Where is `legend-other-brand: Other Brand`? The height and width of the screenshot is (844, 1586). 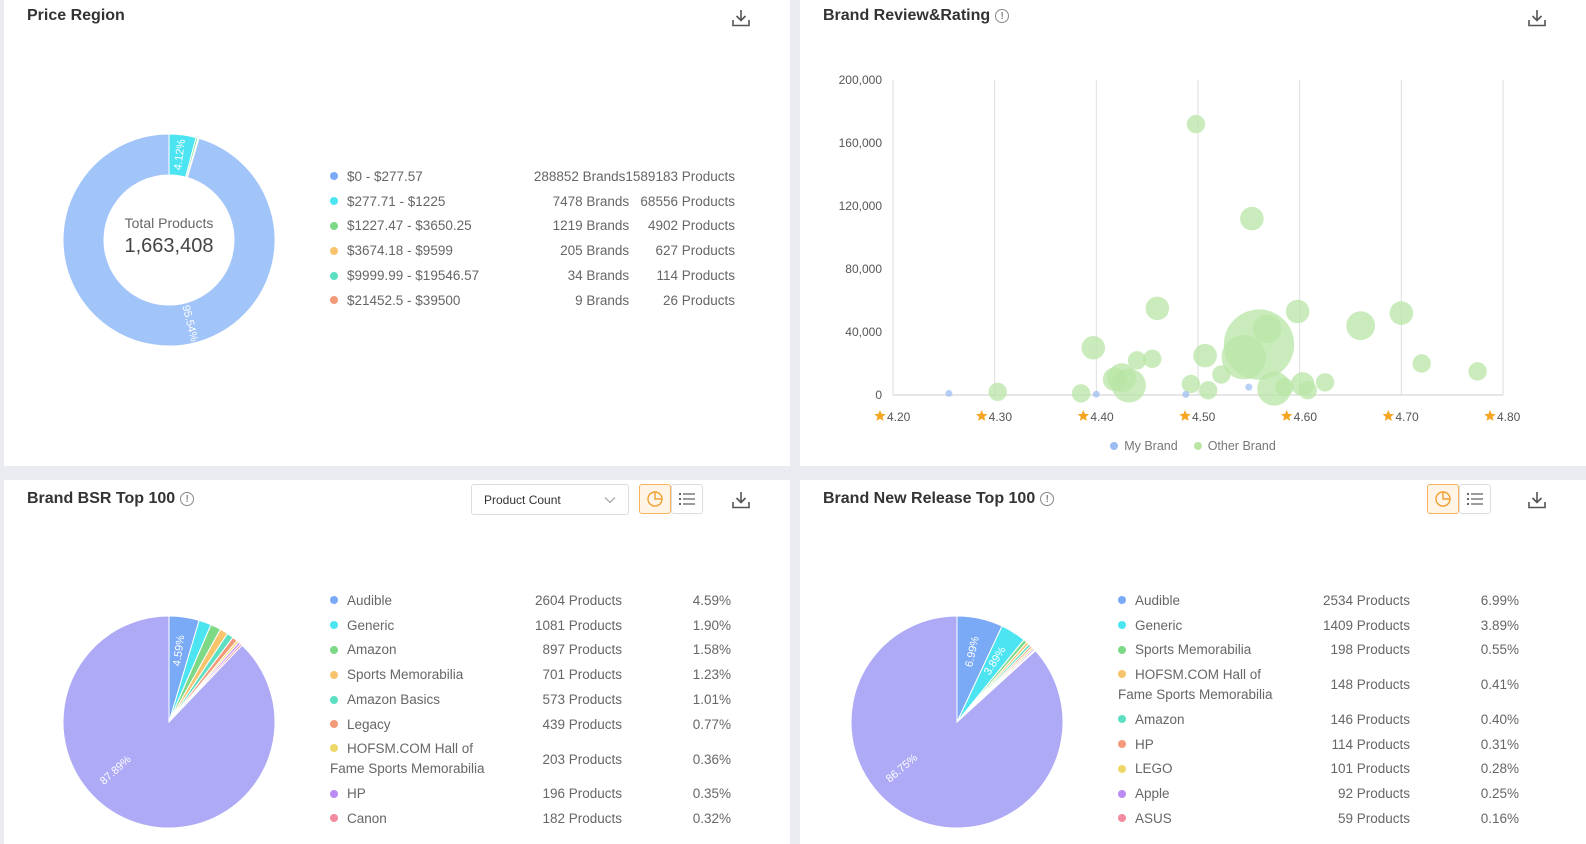 legend-other-brand: Other Brand is located at coordinates (1234, 446).